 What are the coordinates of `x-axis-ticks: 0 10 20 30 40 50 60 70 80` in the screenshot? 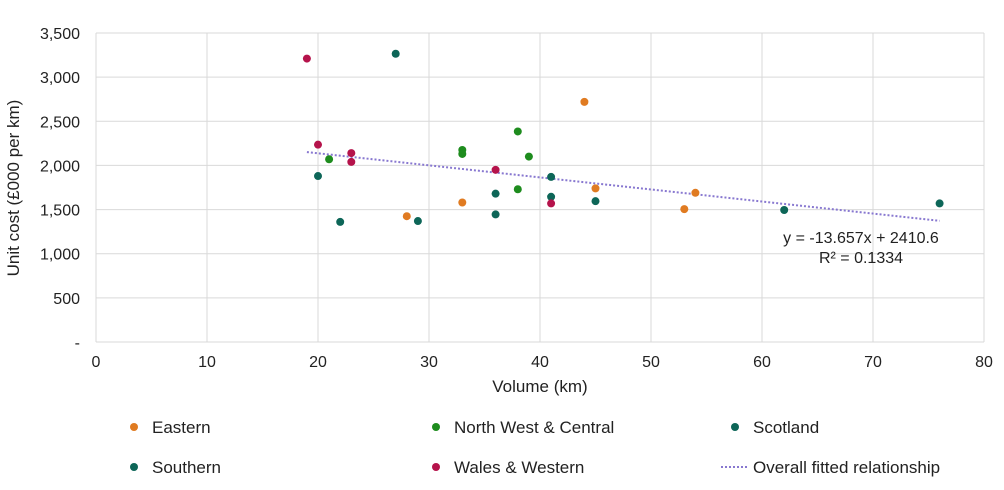 It's located at (542, 362).